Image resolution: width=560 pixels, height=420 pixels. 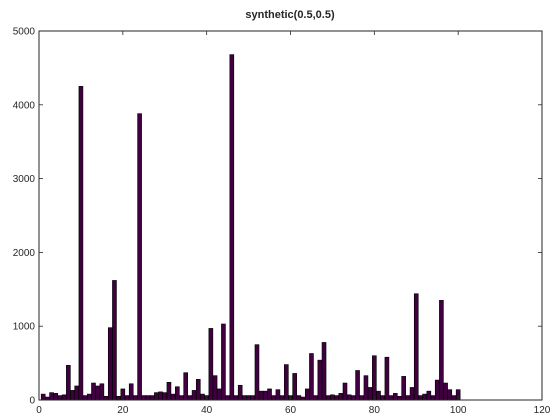 What do you see at coordinates (123, 410) in the screenshot?
I see `x-tick-label: 20` at bounding box center [123, 410].